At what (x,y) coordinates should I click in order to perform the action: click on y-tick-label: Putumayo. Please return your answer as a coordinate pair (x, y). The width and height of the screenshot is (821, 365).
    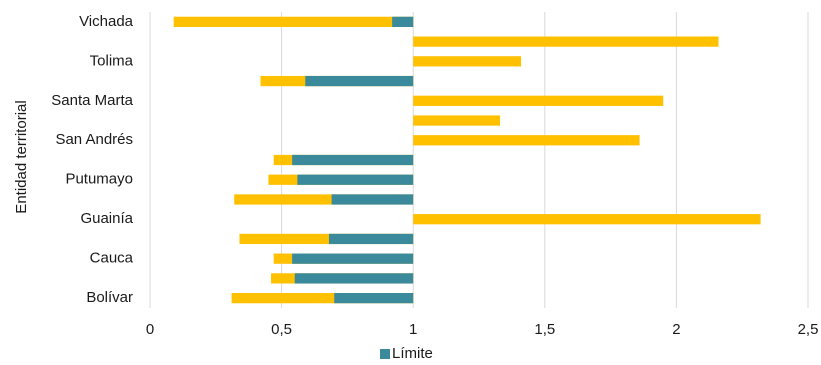
    Looking at the image, I should click on (99, 179).